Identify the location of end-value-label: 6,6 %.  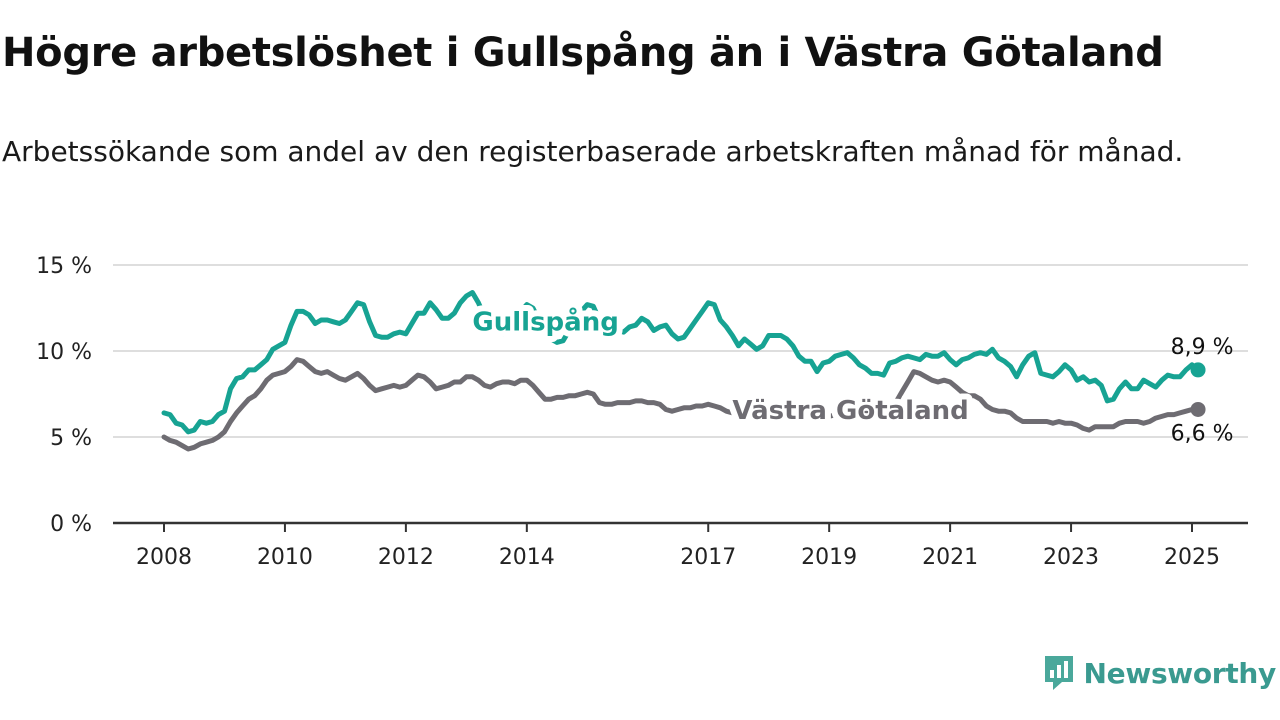
(1202, 433).